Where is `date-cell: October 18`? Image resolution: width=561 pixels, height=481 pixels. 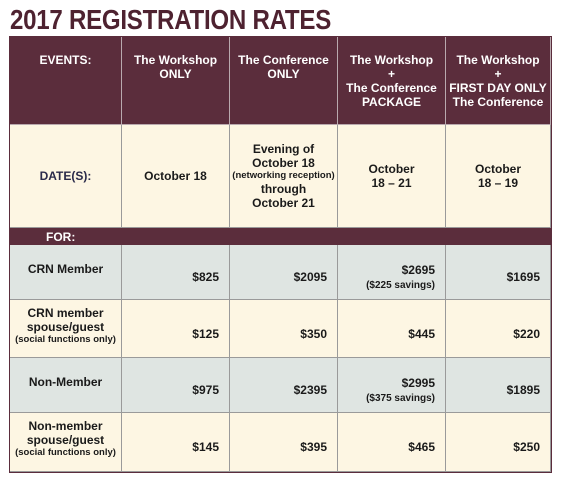 date-cell: October 18 is located at coordinates (176, 176).